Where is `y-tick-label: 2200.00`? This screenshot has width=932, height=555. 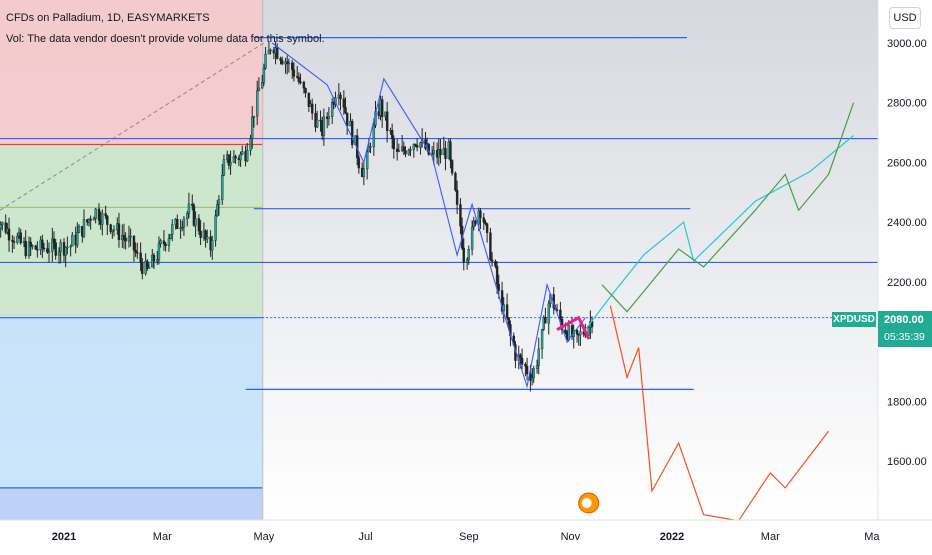
y-tick-label: 2200.00 is located at coordinates (907, 283).